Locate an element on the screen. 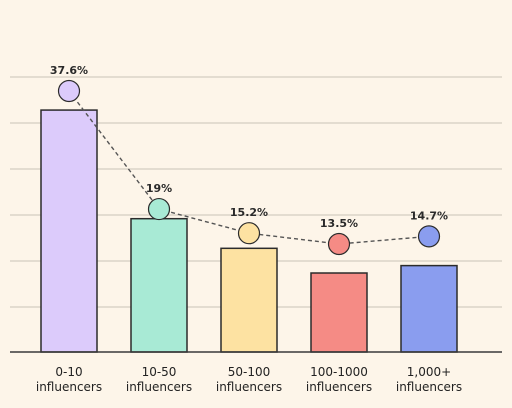 The width and height of the screenshot is (512, 408). x-tick-label-line: 100-1000 is located at coordinates (339, 372).